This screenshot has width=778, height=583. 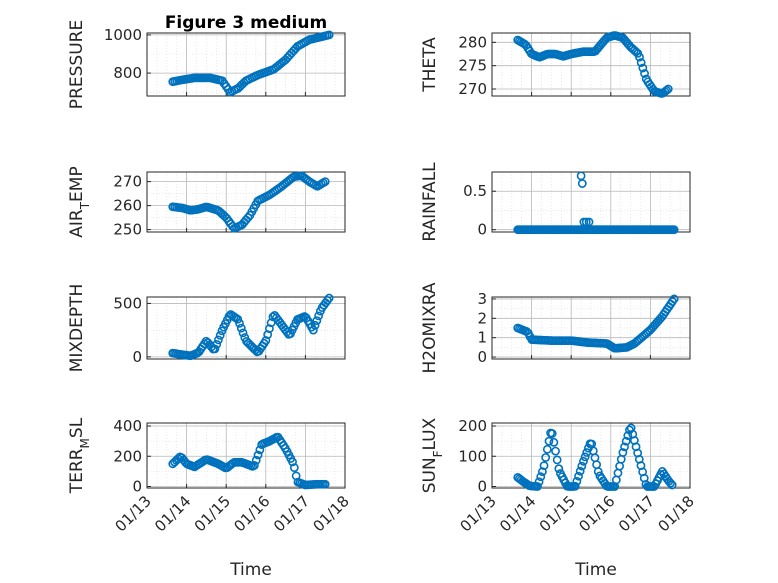 What do you see at coordinates (475, 191) in the screenshot?
I see `y-tick-label: 0.5` at bounding box center [475, 191].